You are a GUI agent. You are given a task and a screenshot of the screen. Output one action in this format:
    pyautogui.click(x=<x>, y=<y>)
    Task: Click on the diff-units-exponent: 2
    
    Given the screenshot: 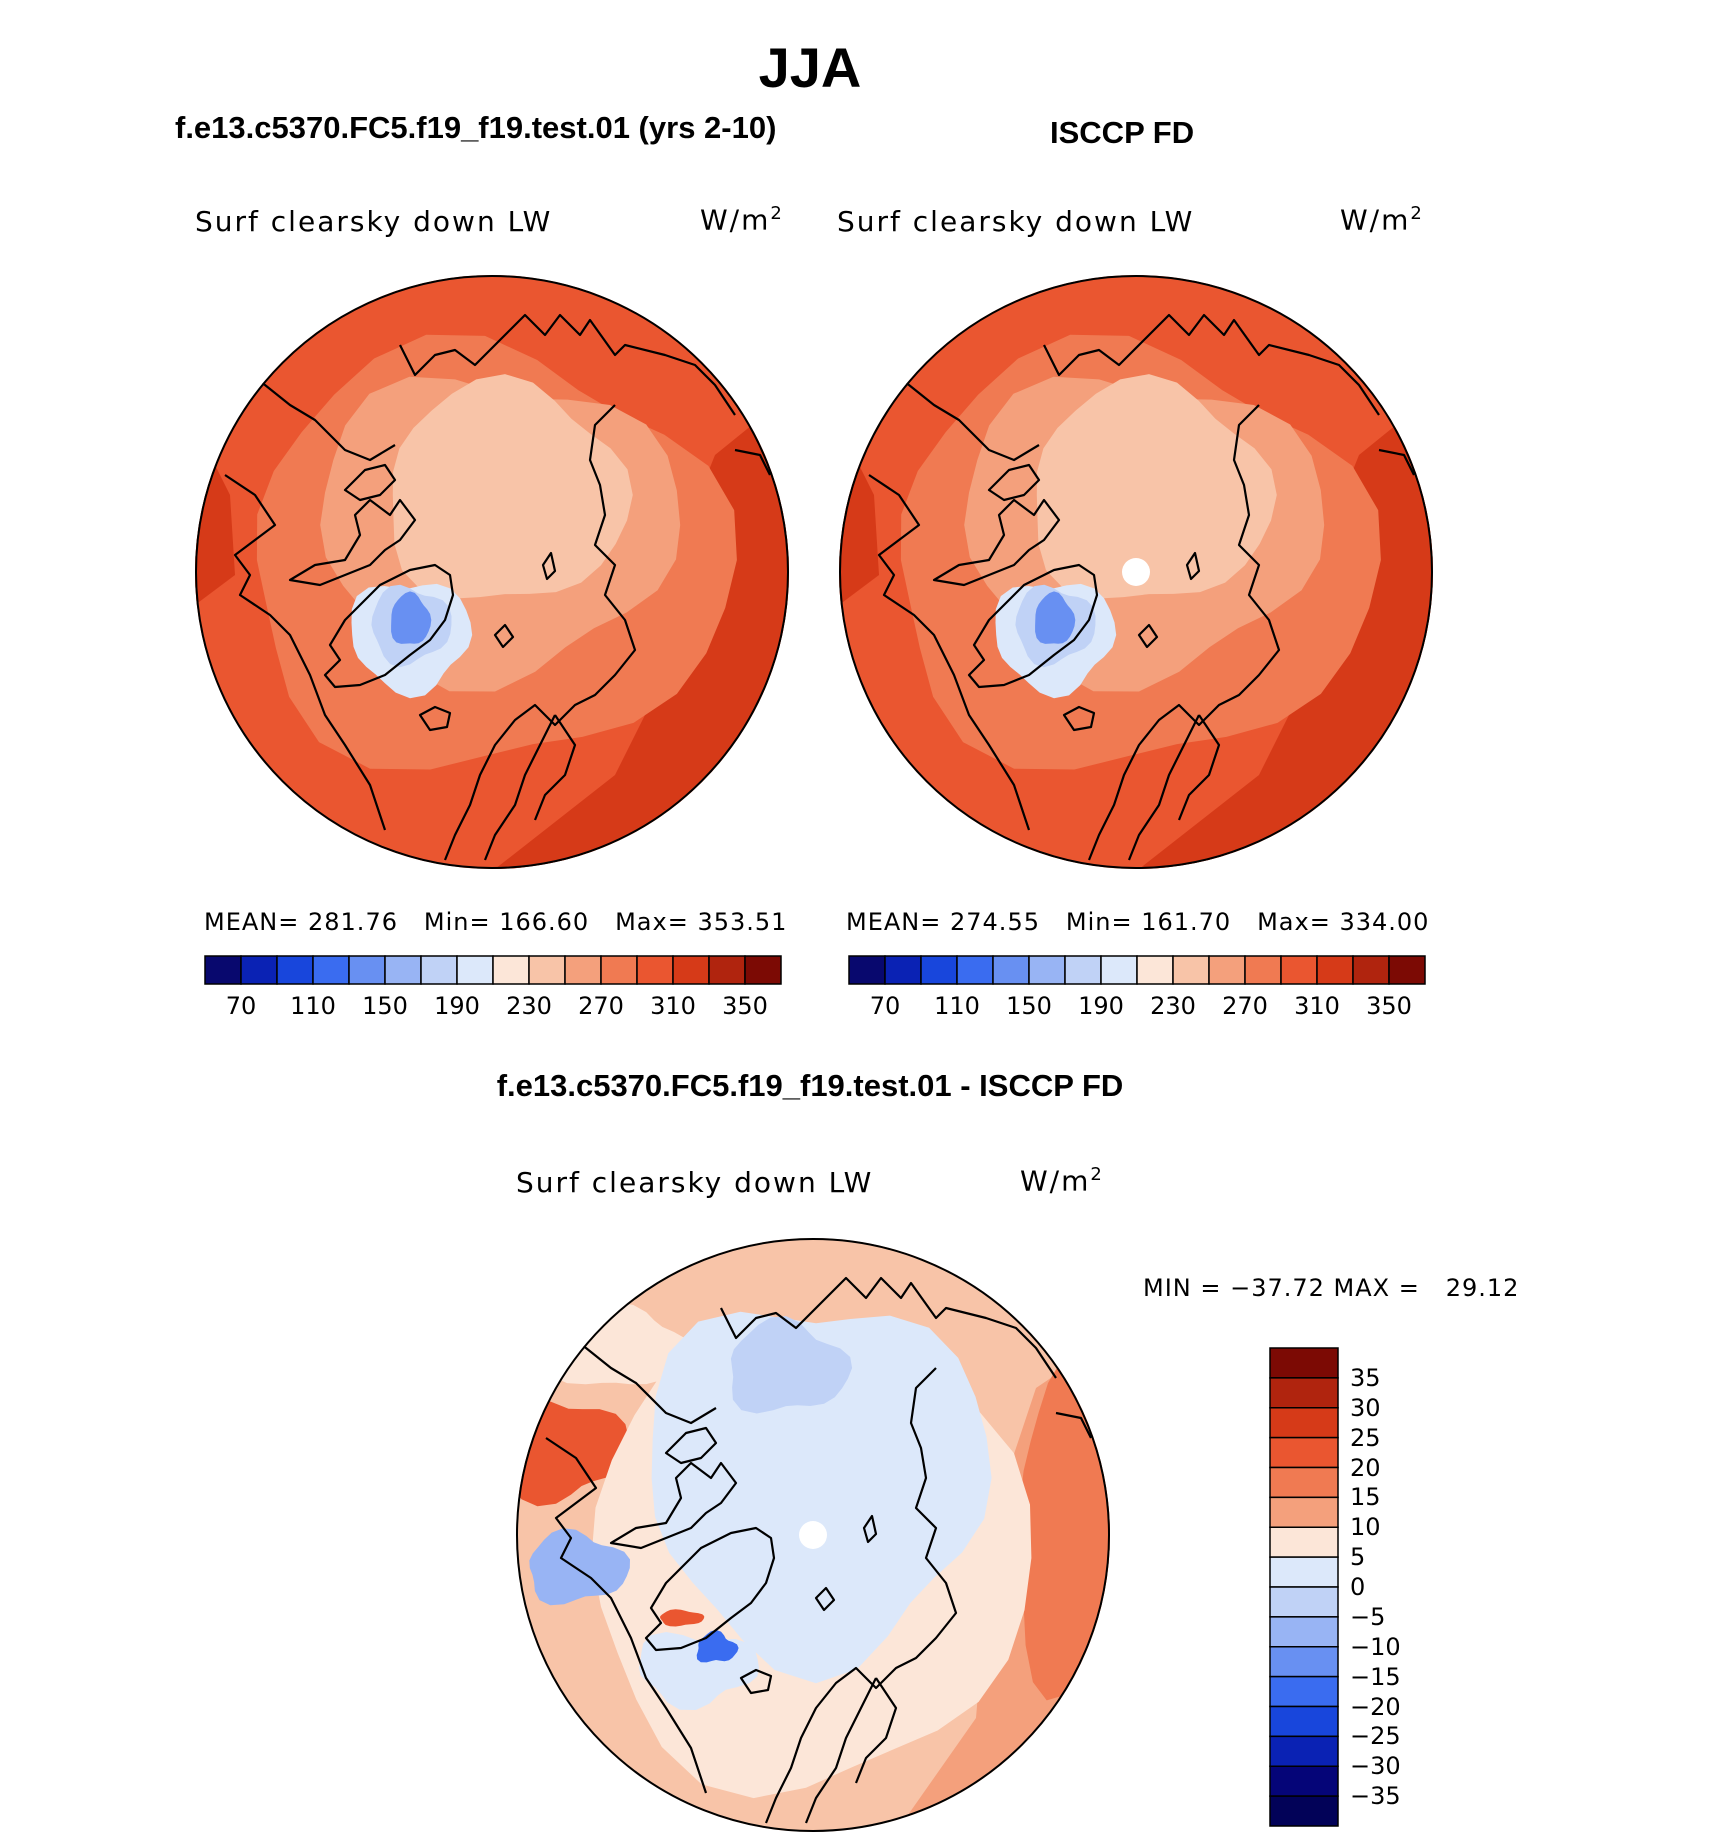 What is the action you would take?
    pyautogui.click(x=1097, y=1174)
    